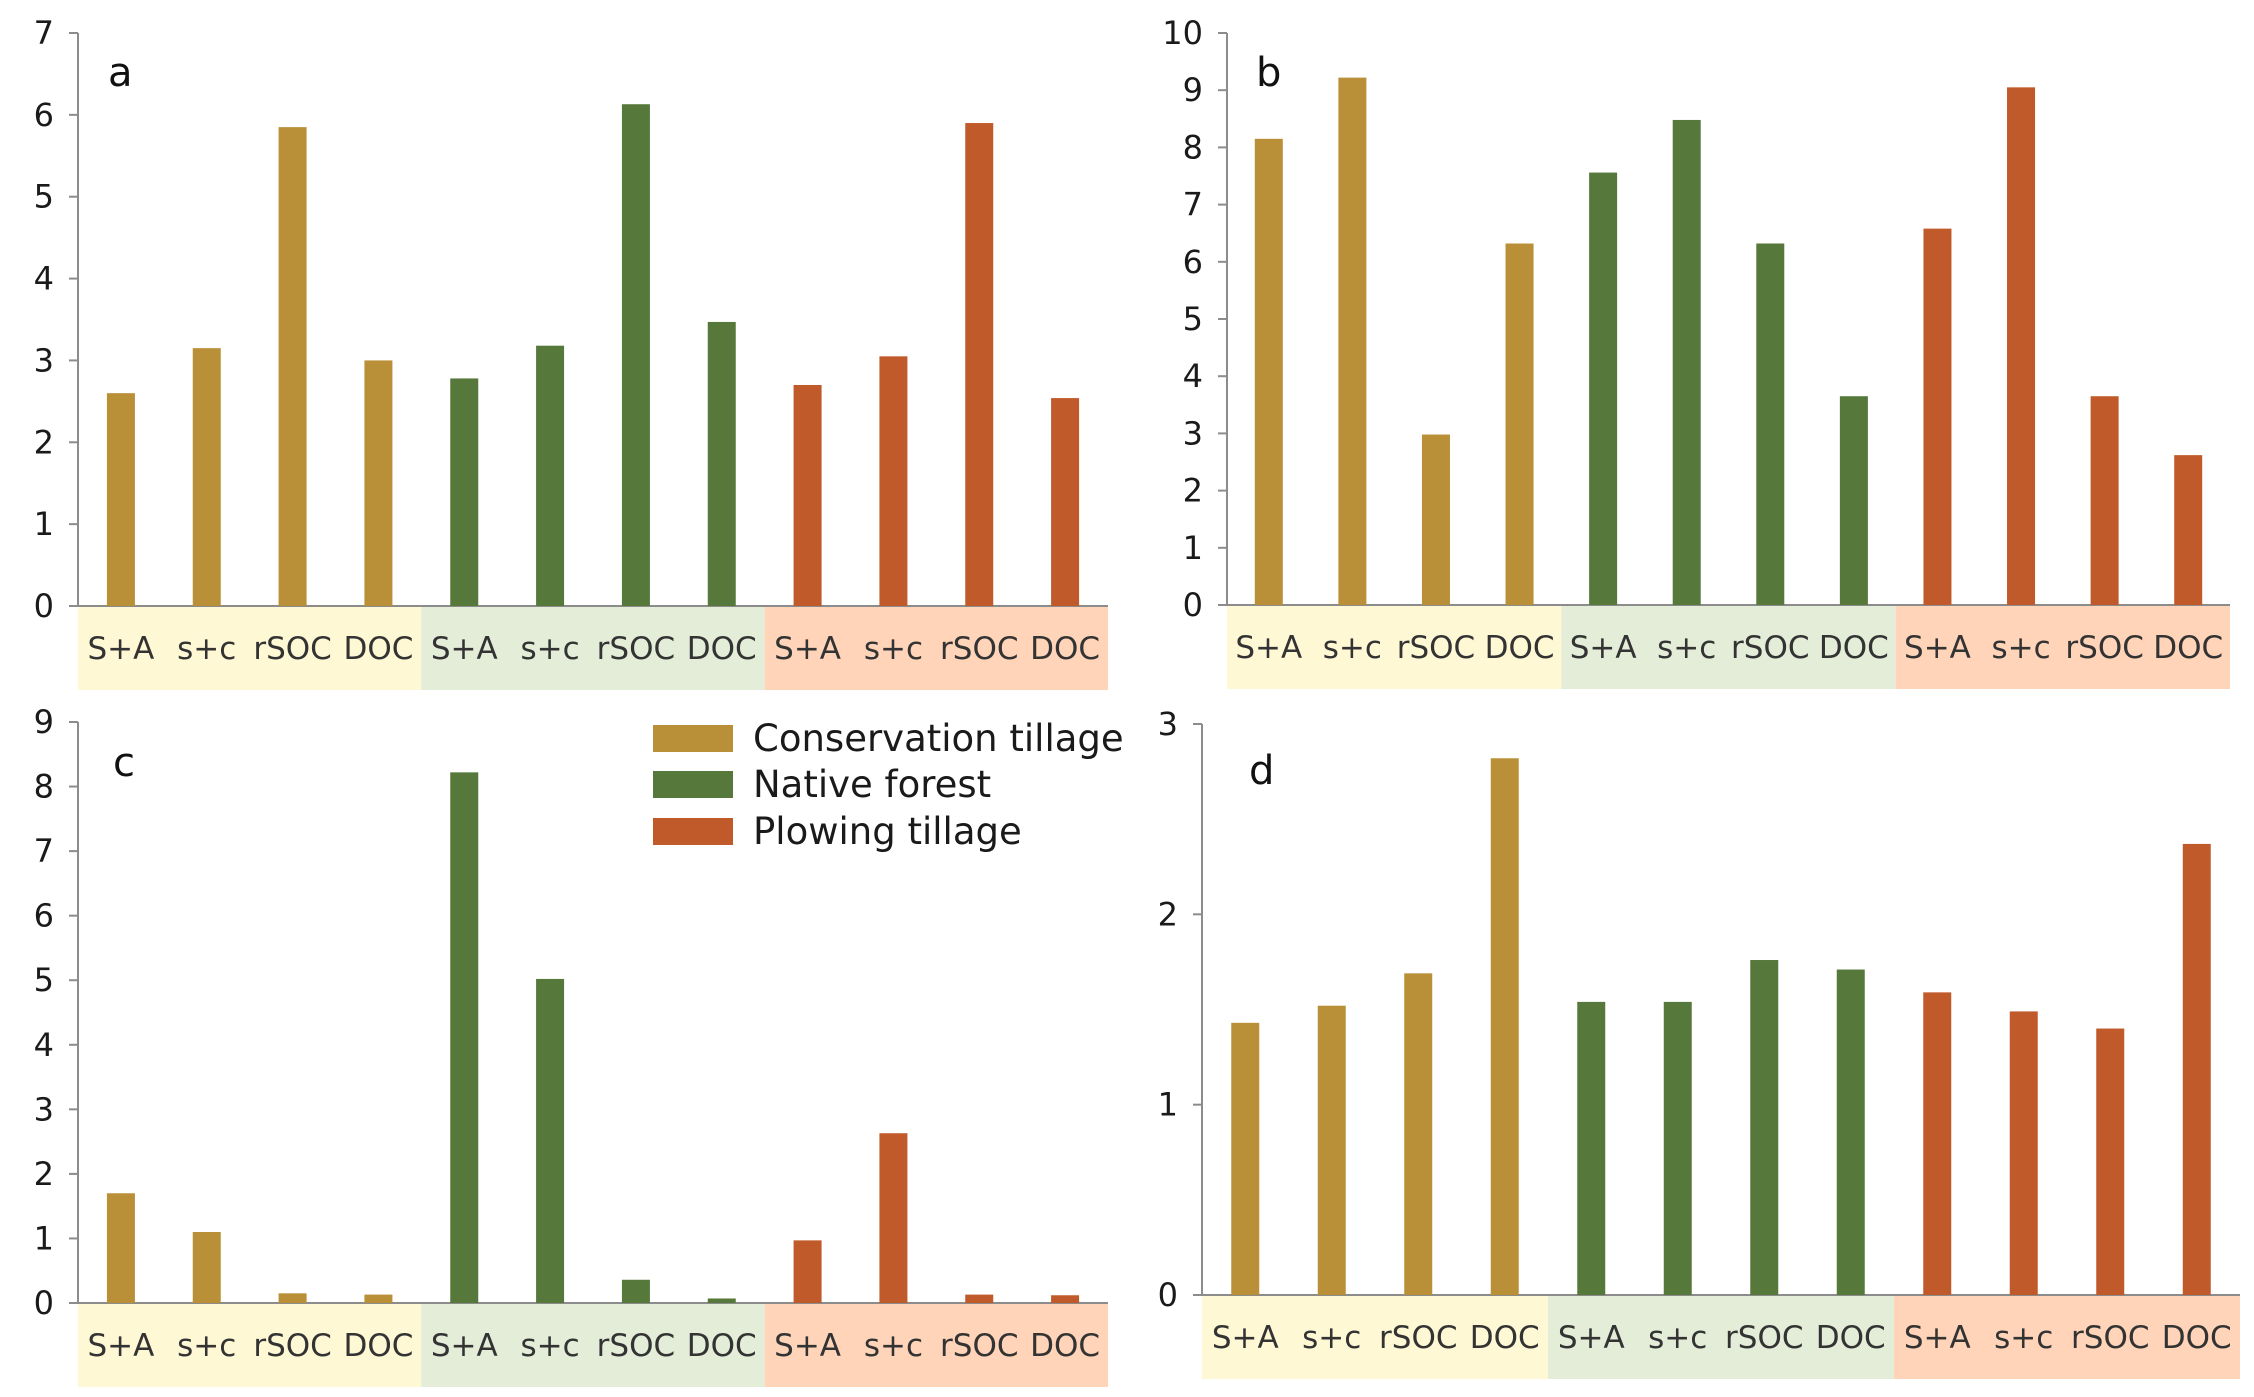 This screenshot has width=2254, height=1397. What do you see at coordinates (807, 1271) in the screenshot?
I see `panel-c-bar-plowing-tillage-s-a` at bounding box center [807, 1271].